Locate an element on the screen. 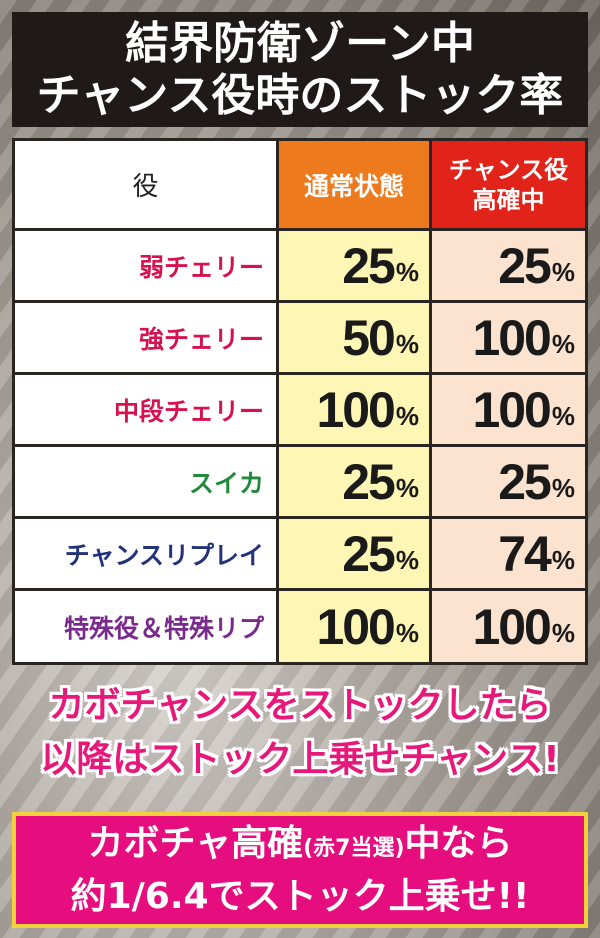 The height and width of the screenshot is (938, 600). header-chance-line2: 高確中 is located at coordinates (508, 199).